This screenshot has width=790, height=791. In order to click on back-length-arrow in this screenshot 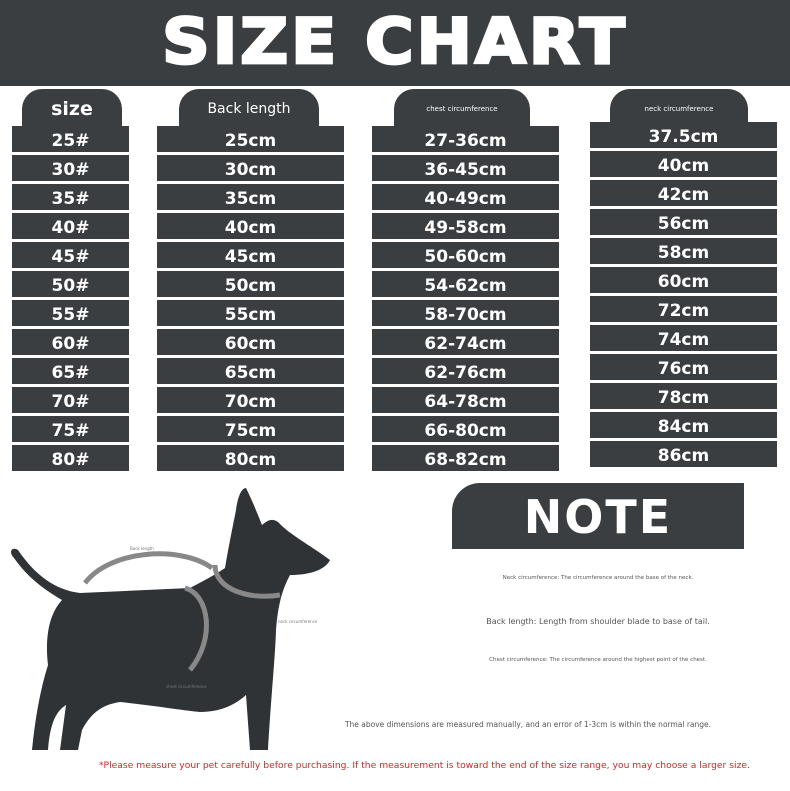, I will do `click(148, 568)`.